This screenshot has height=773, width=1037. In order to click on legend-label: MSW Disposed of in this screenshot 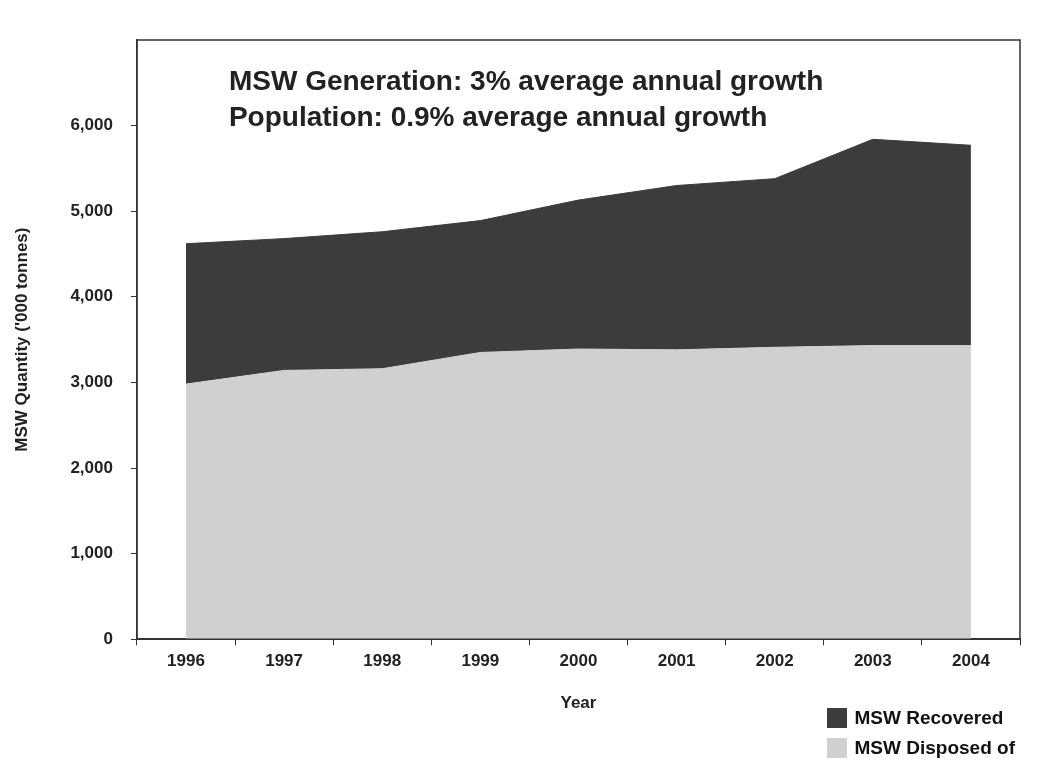, I will do `click(934, 748)`.